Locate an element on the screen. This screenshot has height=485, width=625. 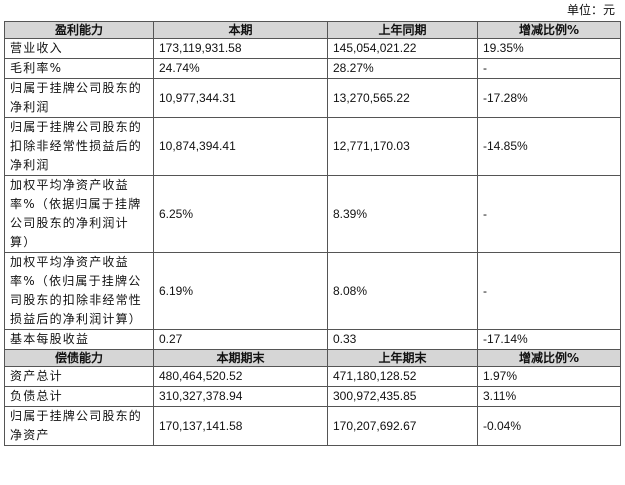
previous-value: 12,771,170.03 is located at coordinates (402, 146).